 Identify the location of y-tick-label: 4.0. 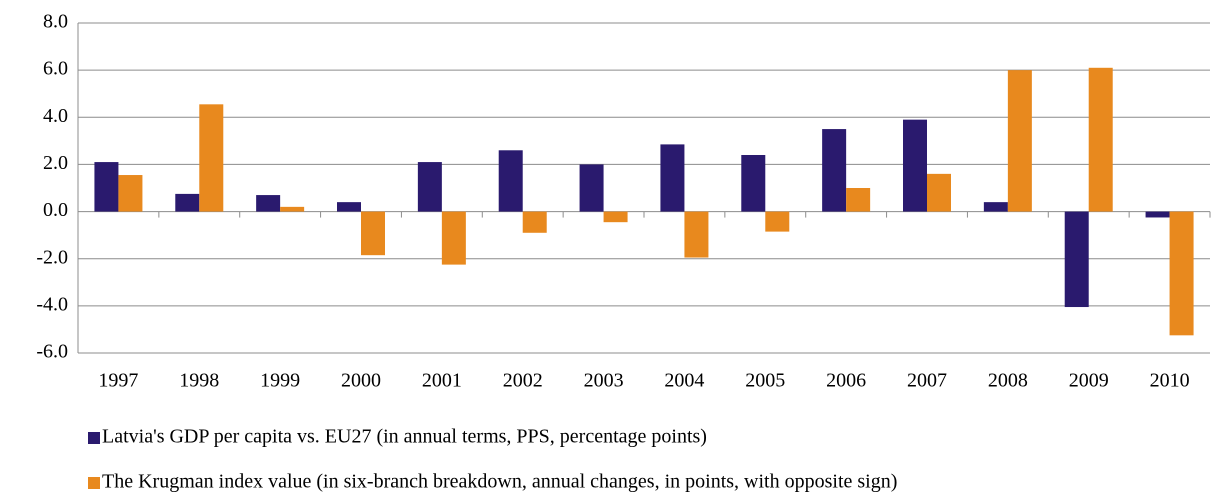
(55, 116).